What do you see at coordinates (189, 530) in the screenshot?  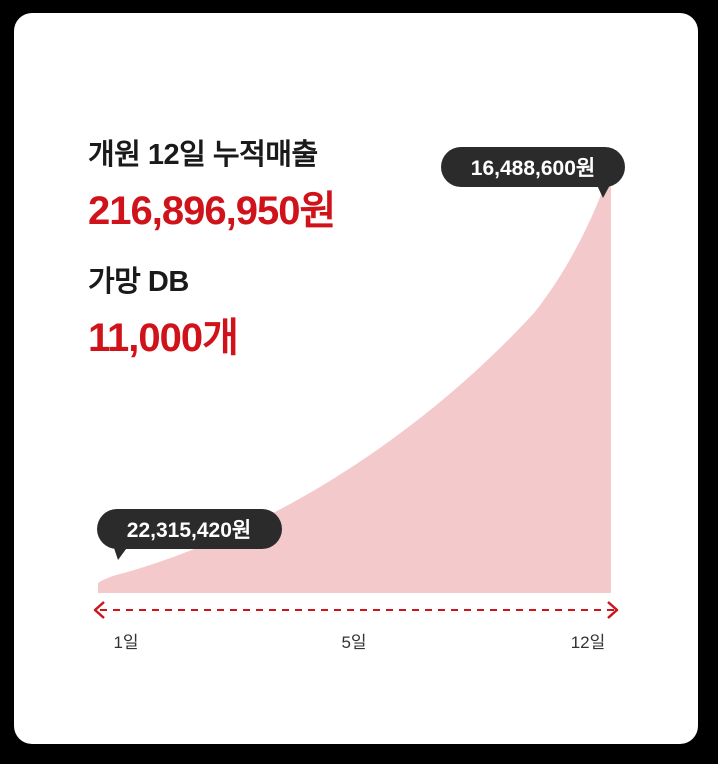 I see `start-value-label: 22,315,420원` at bounding box center [189, 530].